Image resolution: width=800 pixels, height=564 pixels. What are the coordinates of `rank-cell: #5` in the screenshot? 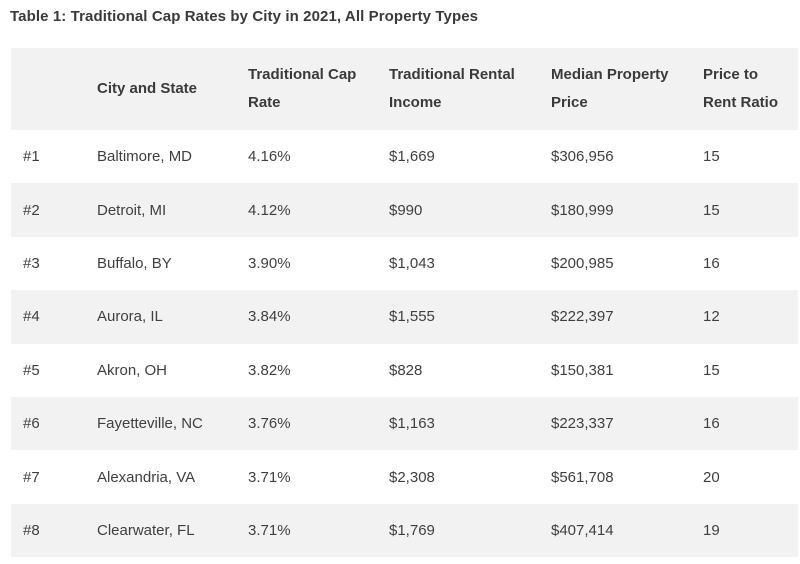 It's located at (54, 370).